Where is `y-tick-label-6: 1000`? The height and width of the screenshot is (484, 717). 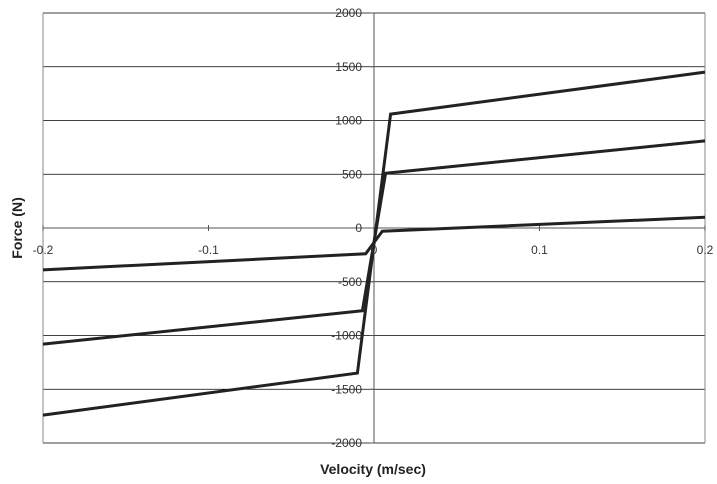 y-tick-label-6: 1000 is located at coordinates (348, 121).